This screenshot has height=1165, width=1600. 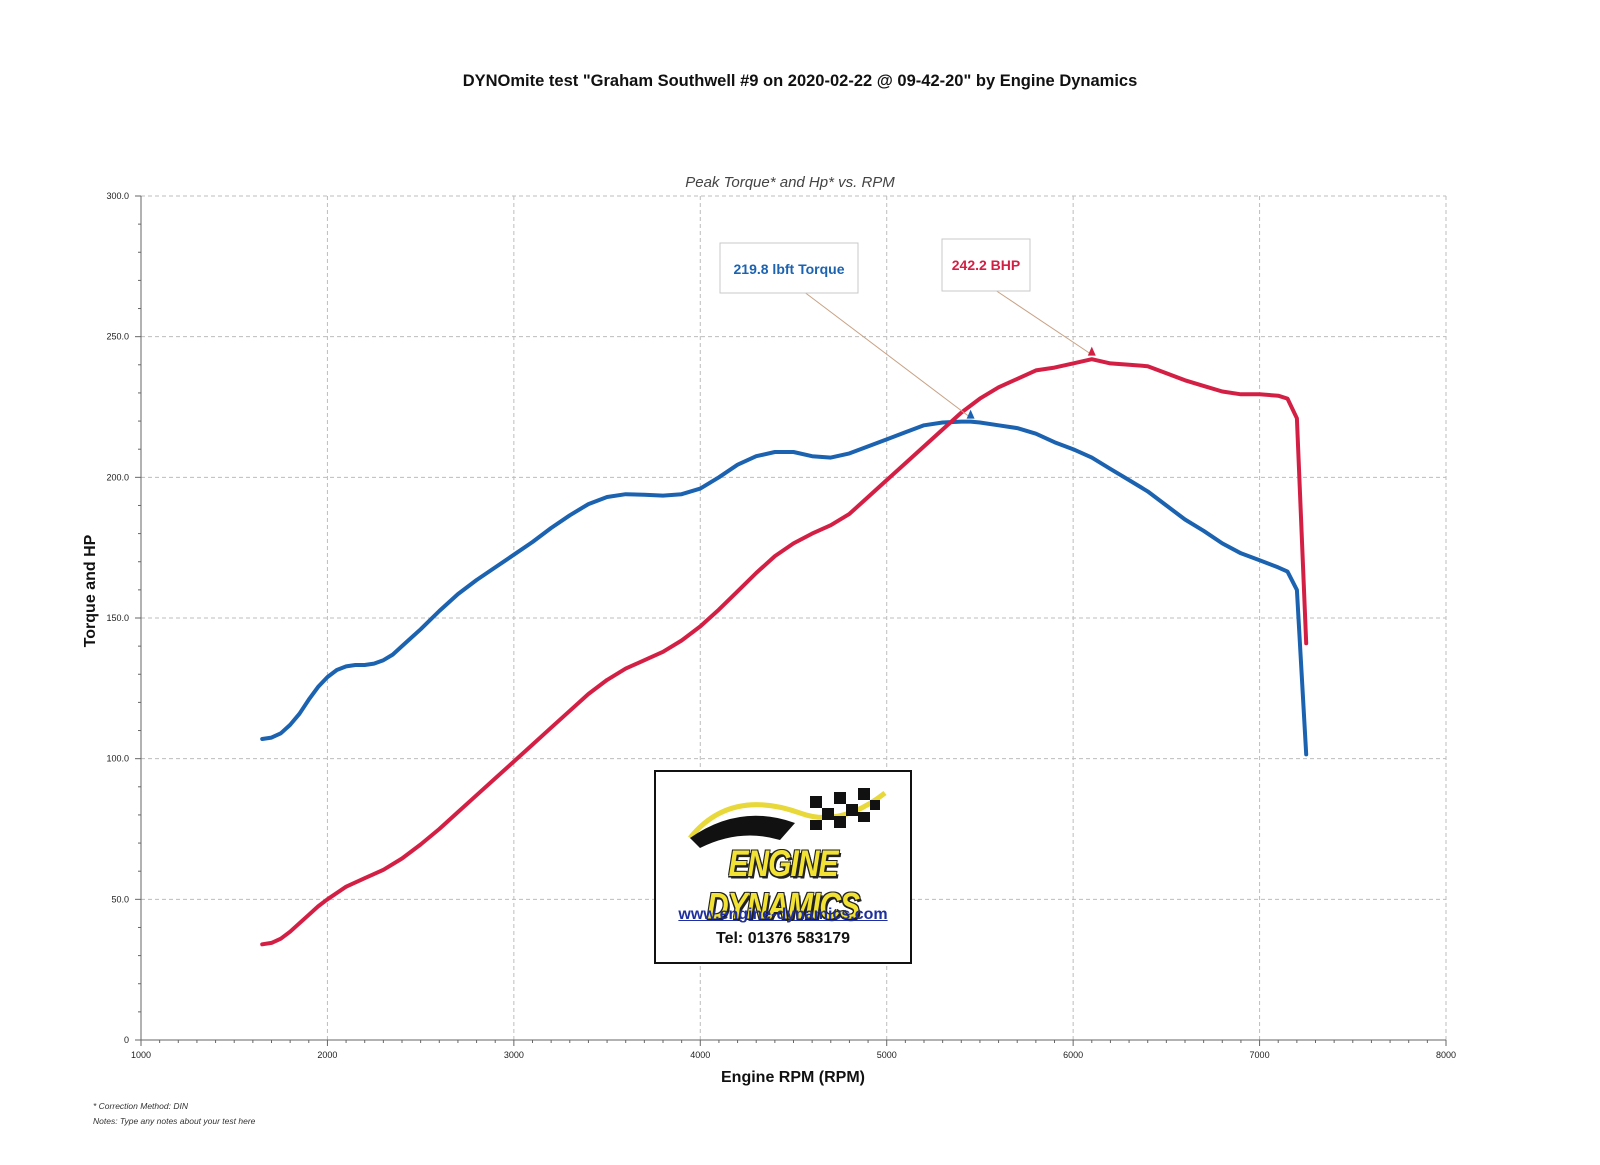 What do you see at coordinates (700, 1055) in the screenshot?
I see `x-tick-label: 4000` at bounding box center [700, 1055].